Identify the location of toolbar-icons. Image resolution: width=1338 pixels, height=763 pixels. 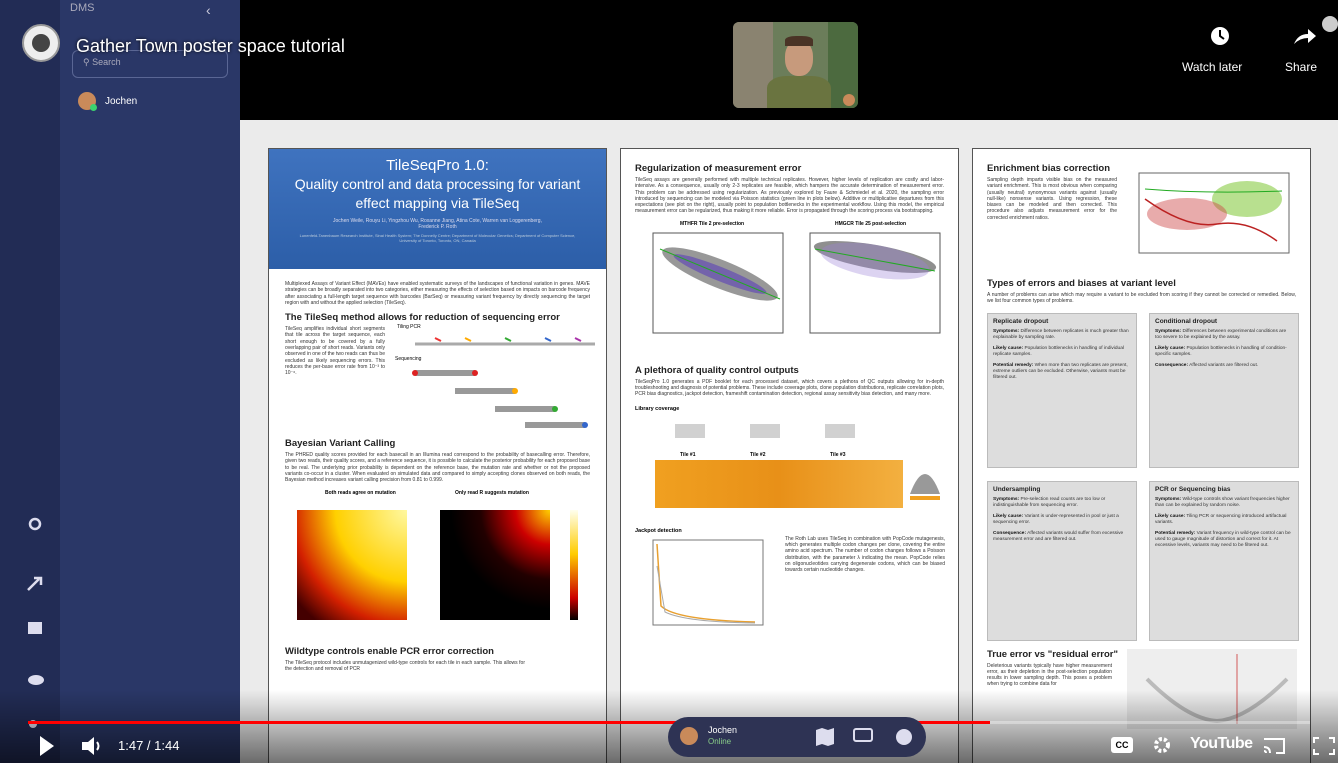
(864, 737).